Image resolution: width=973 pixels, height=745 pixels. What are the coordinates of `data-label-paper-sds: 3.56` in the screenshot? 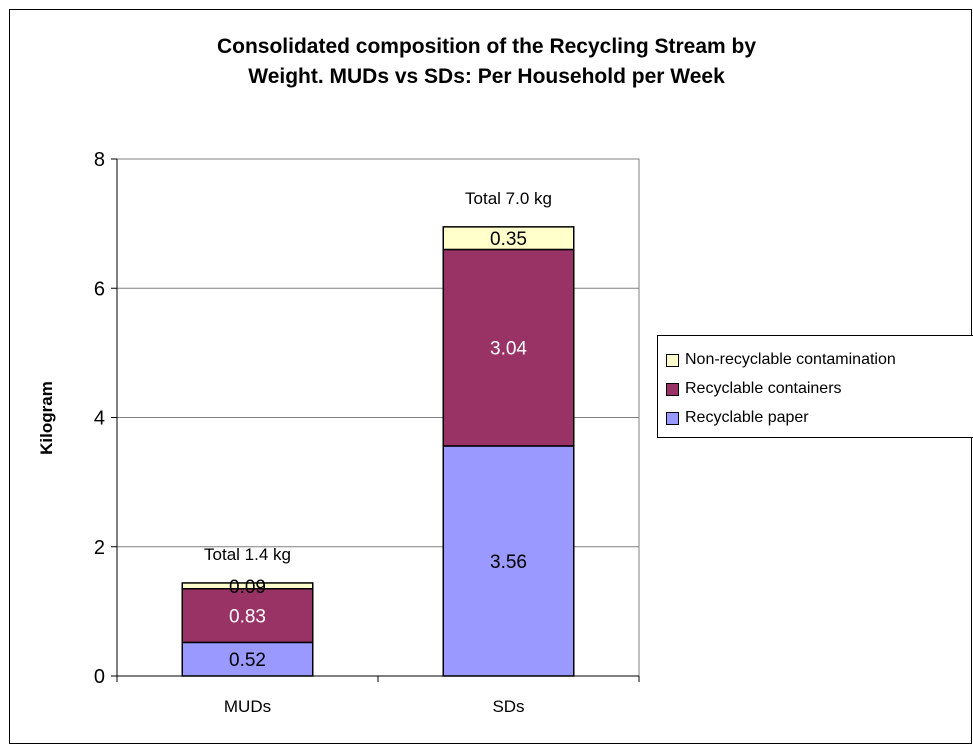 It's located at (508, 562).